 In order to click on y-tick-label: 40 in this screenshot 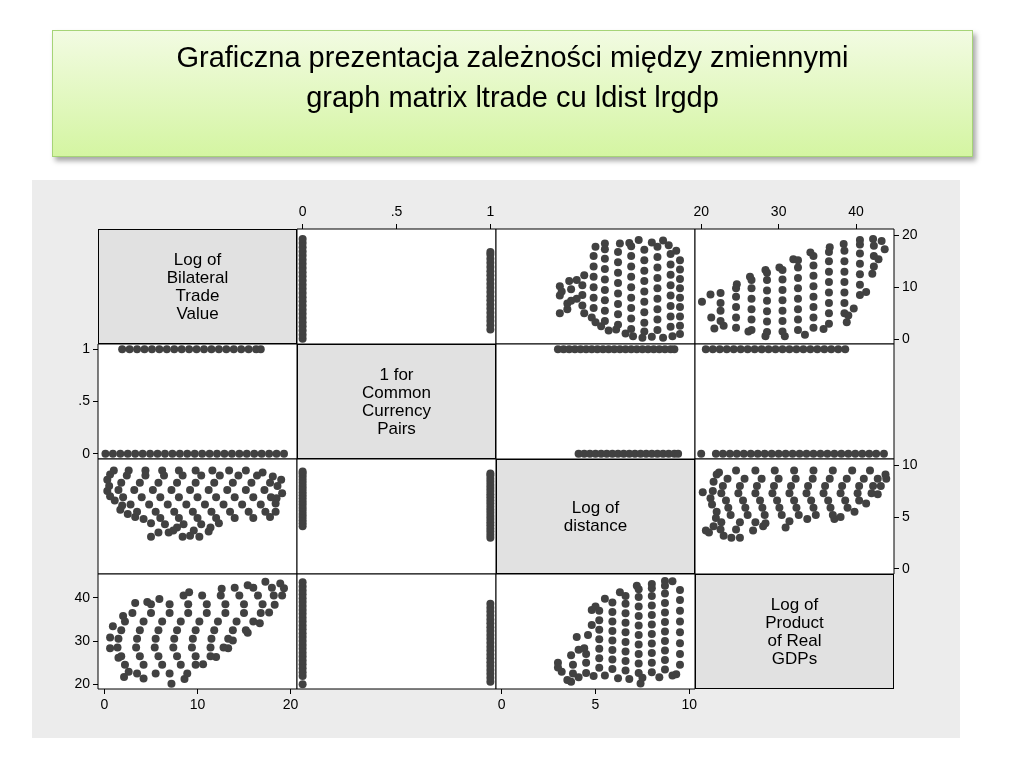, I will do `click(82, 596)`.